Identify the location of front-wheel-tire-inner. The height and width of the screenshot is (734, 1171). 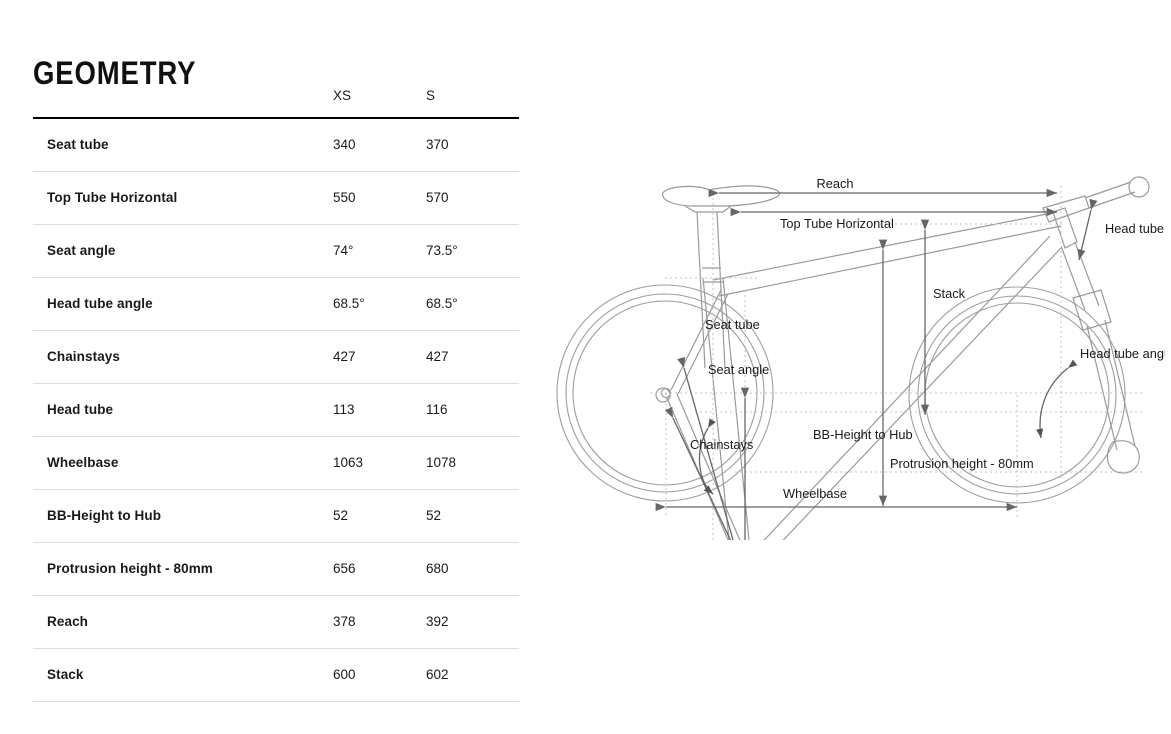
(1017, 395).